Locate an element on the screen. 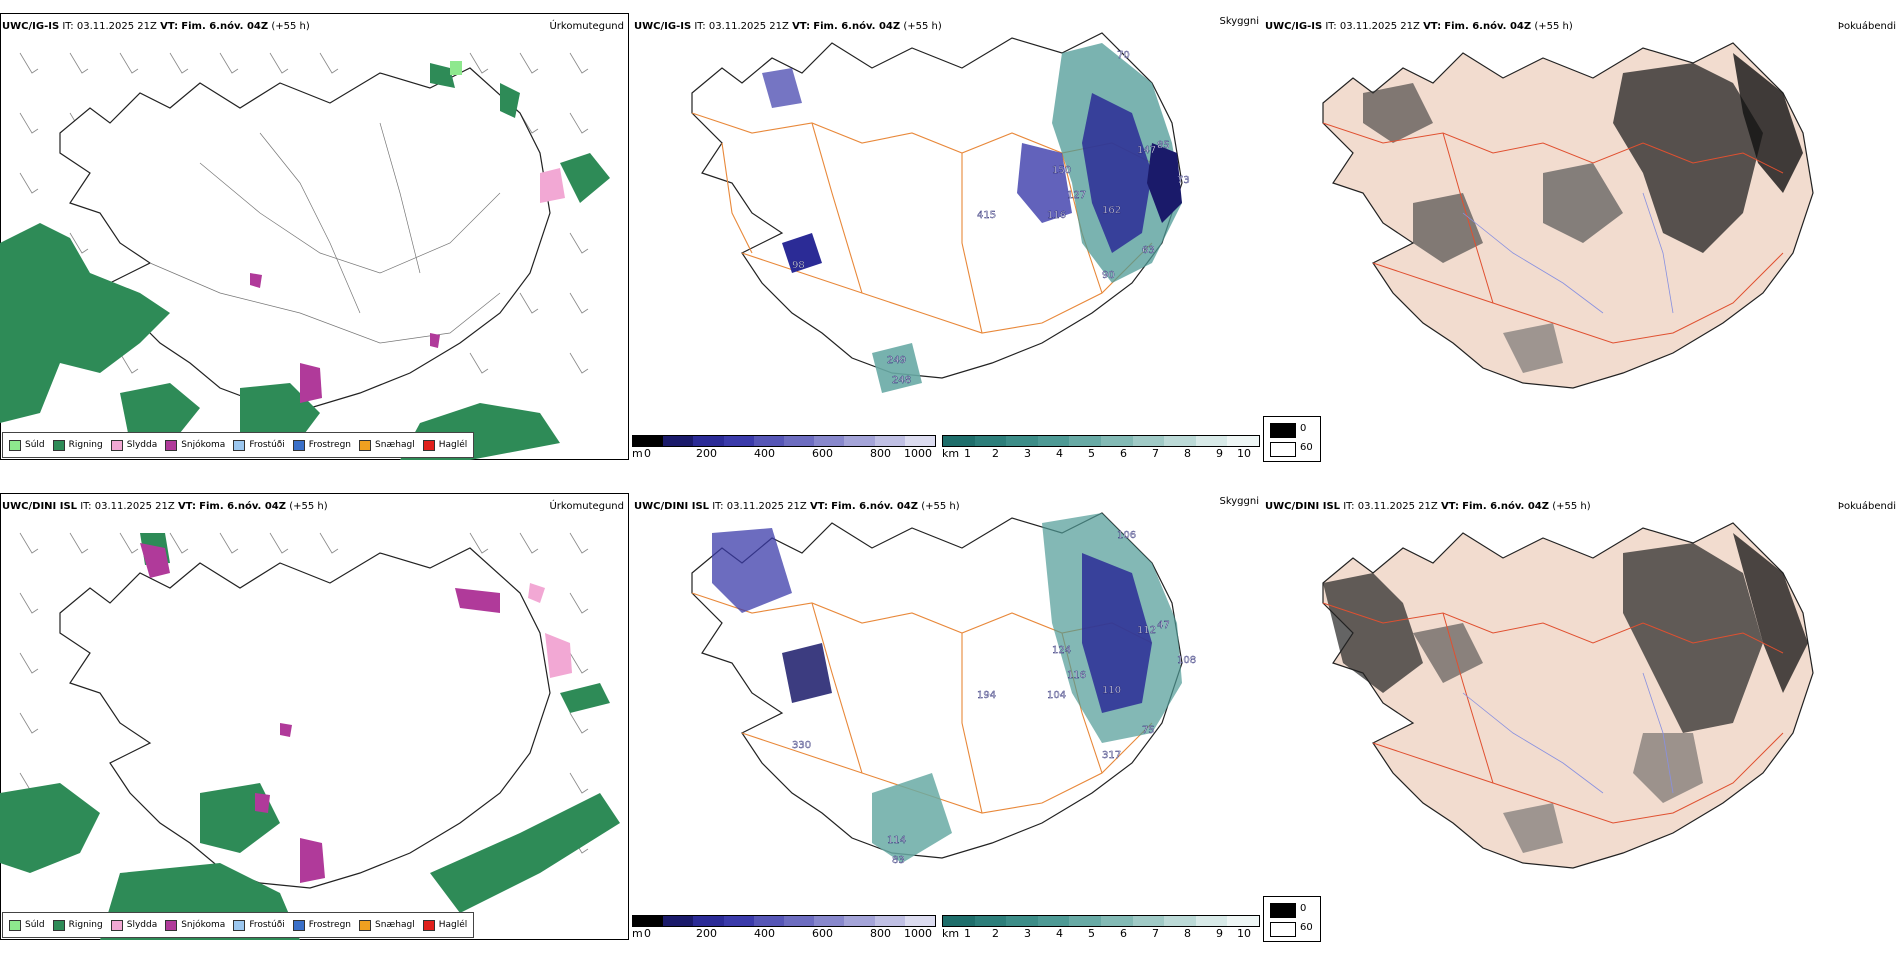 The height and width of the screenshot is (961, 1900). issue-label: IT: is located at coordinates (700, 26).